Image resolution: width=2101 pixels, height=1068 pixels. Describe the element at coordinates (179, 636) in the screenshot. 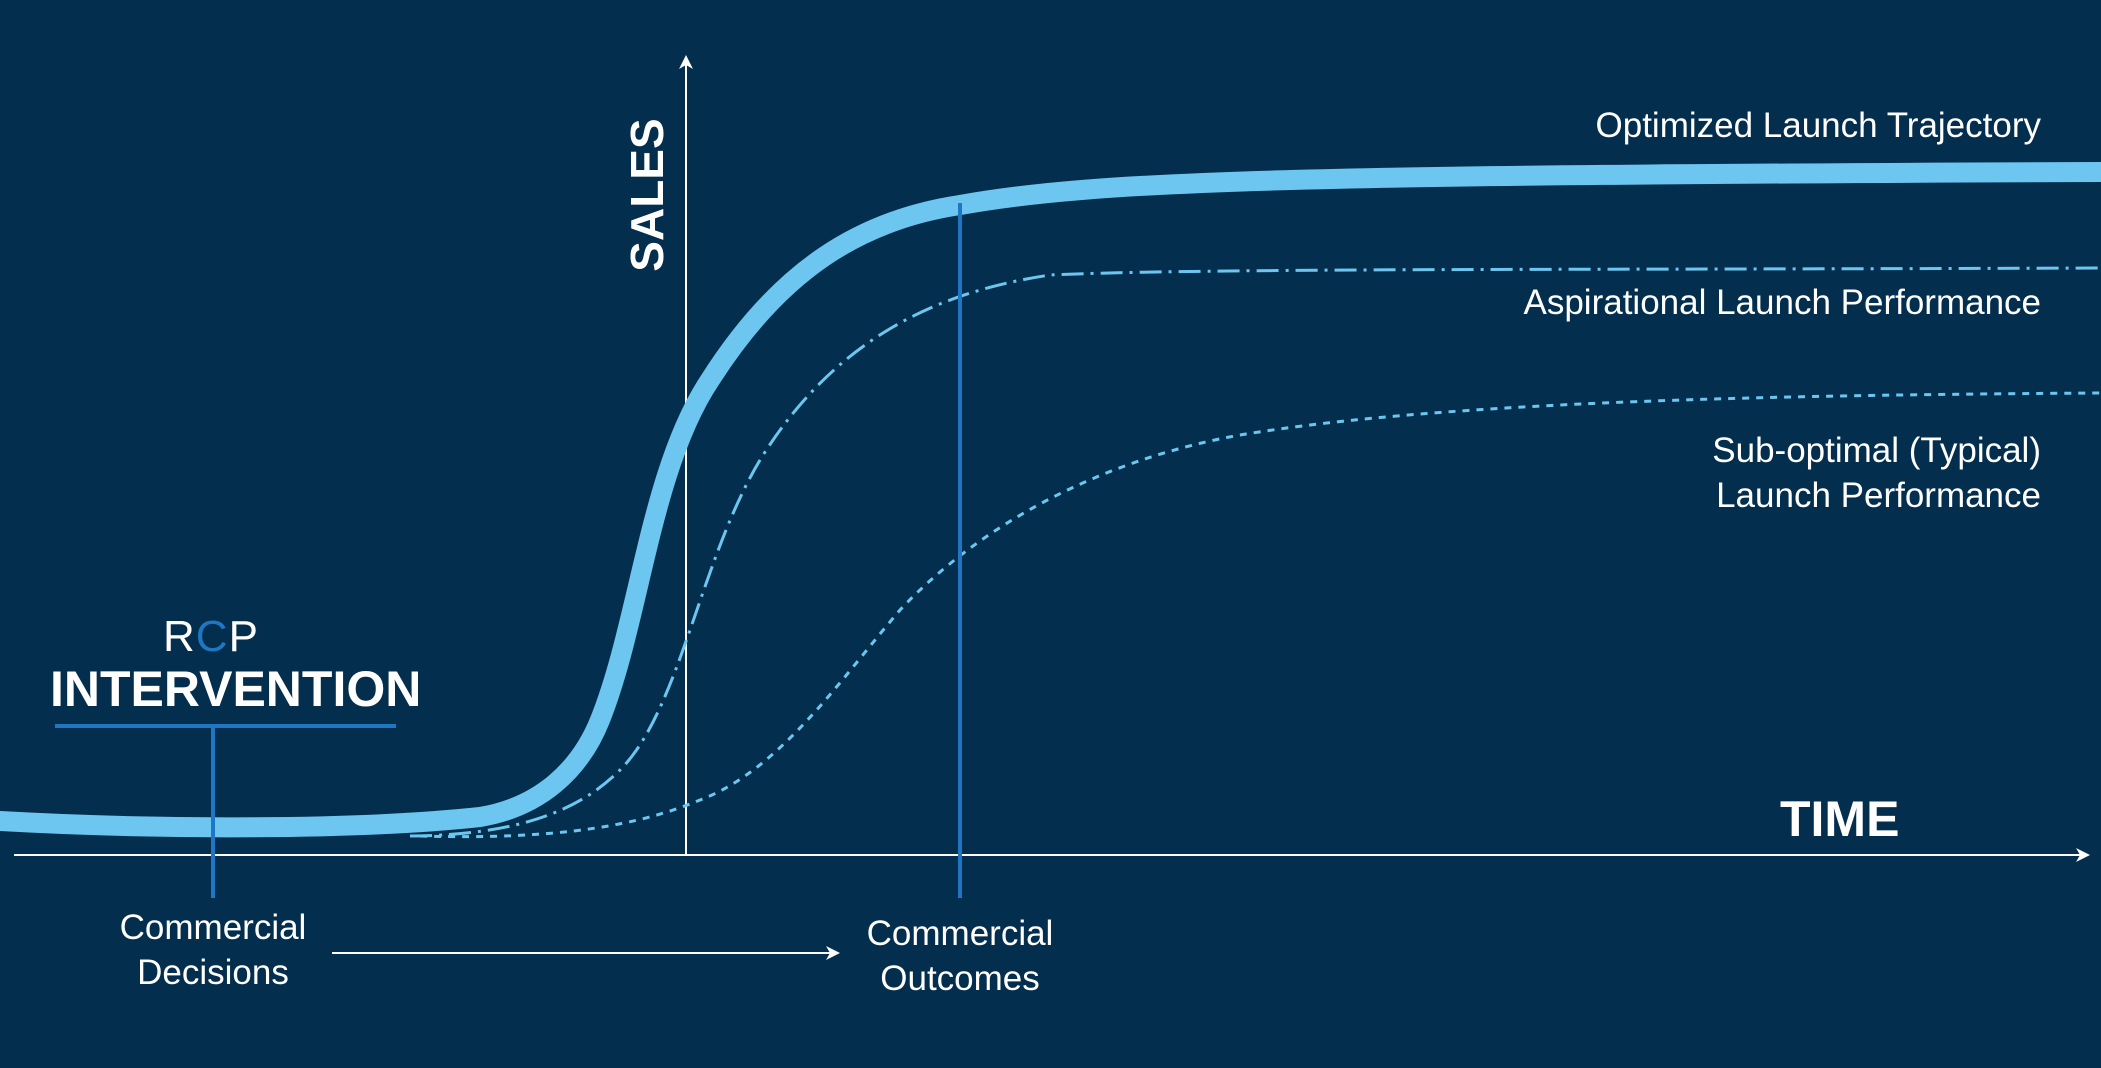

I see `rcp-logo-r: R` at that location.